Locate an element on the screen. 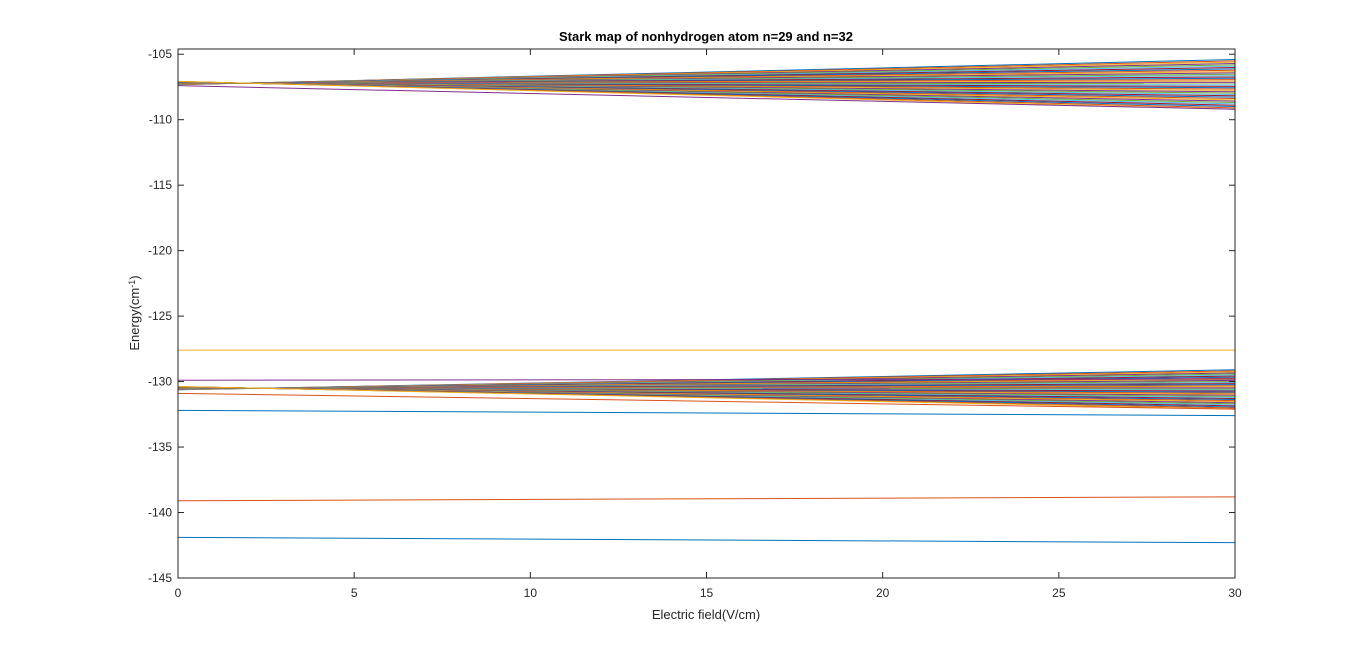 The width and height of the screenshot is (1366, 651). x-tick-label: 15 is located at coordinates (707, 593).